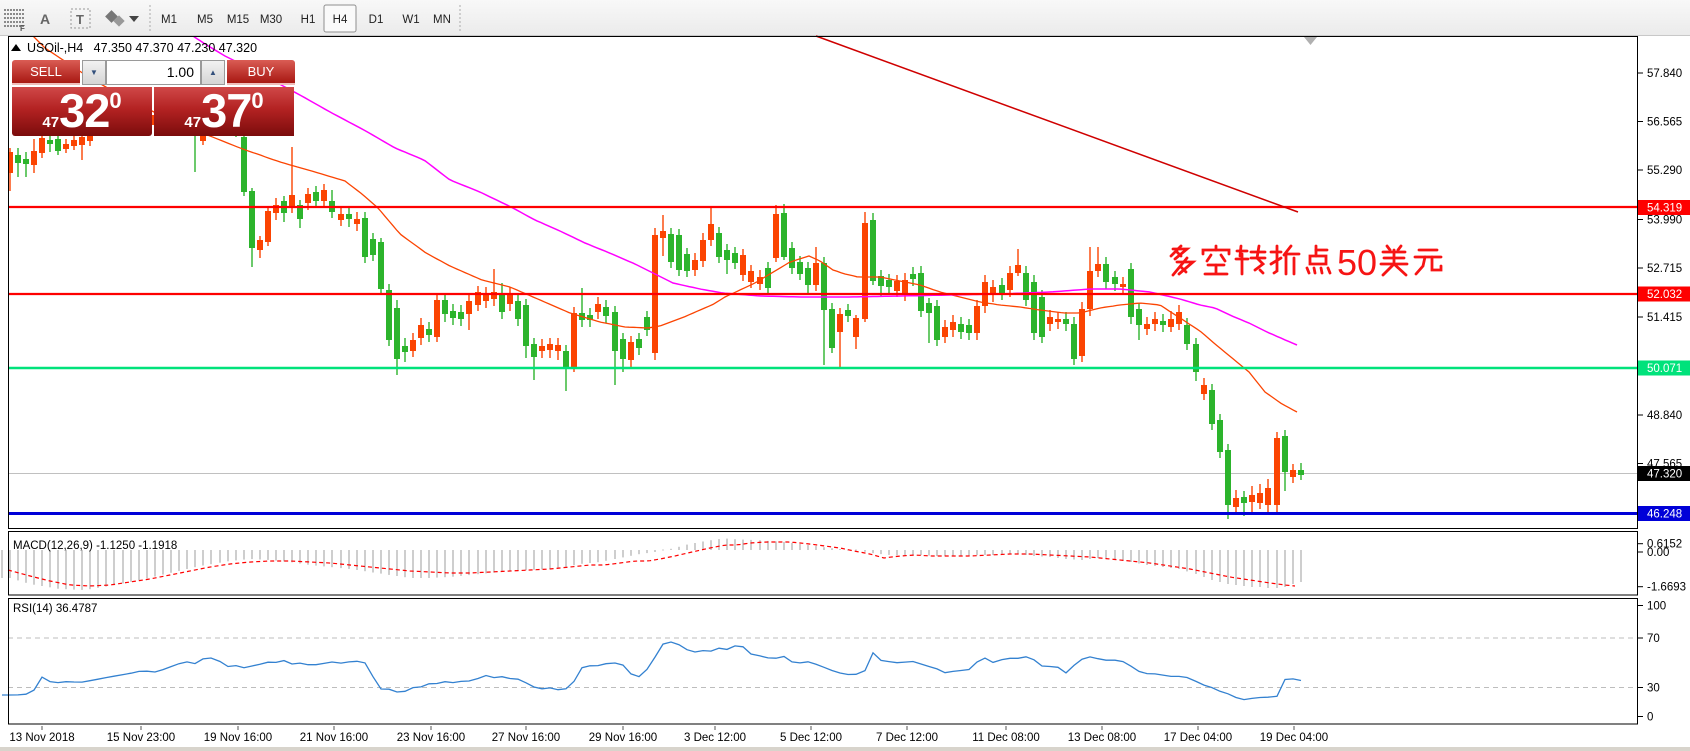 The image size is (1690, 751). Describe the element at coordinates (271, 20) in the screenshot. I see `svg-text: M30` at that location.